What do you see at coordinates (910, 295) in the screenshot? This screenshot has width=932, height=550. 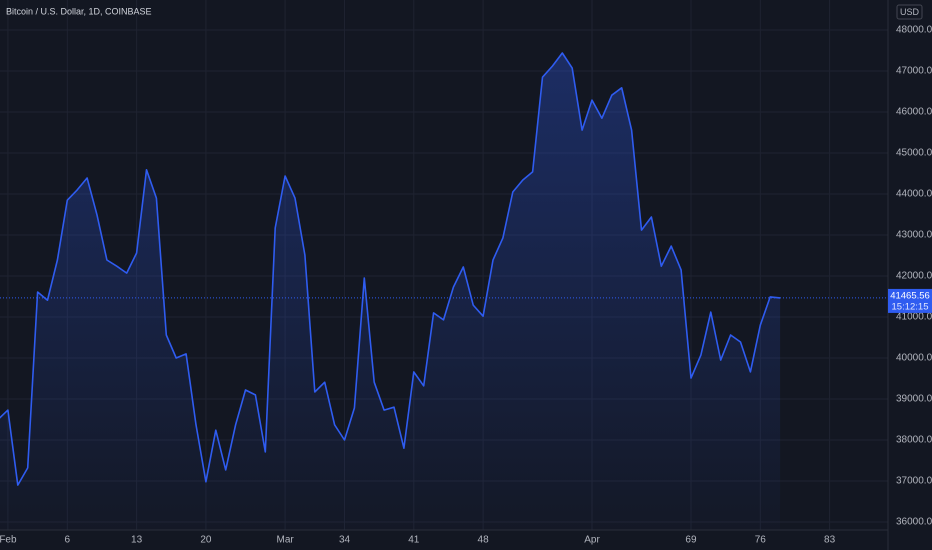 I see `last-price-label: 41465.56` at bounding box center [910, 295].